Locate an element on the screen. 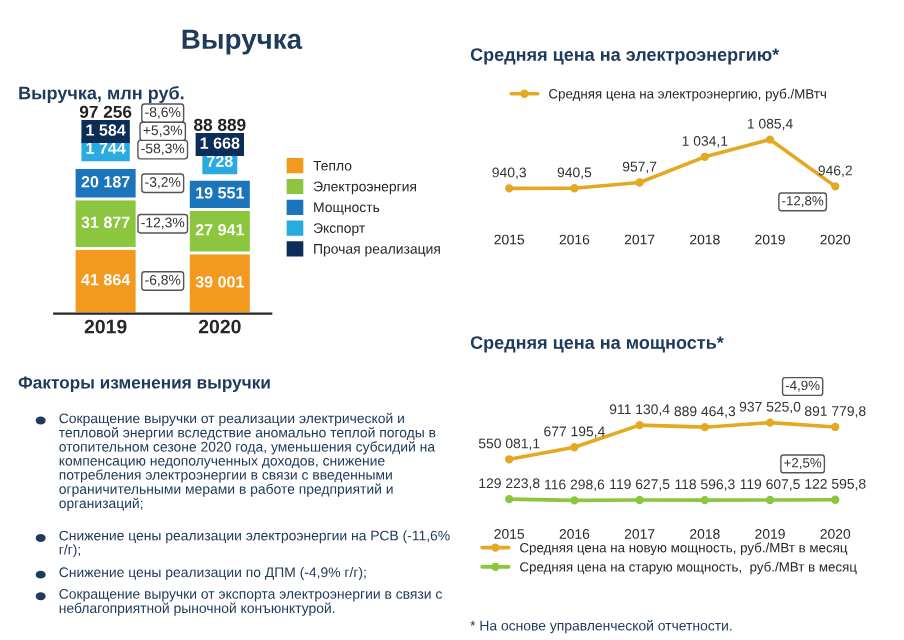 The width and height of the screenshot is (904, 640). x-tick-label: 2019 is located at coordinates (105, 326).